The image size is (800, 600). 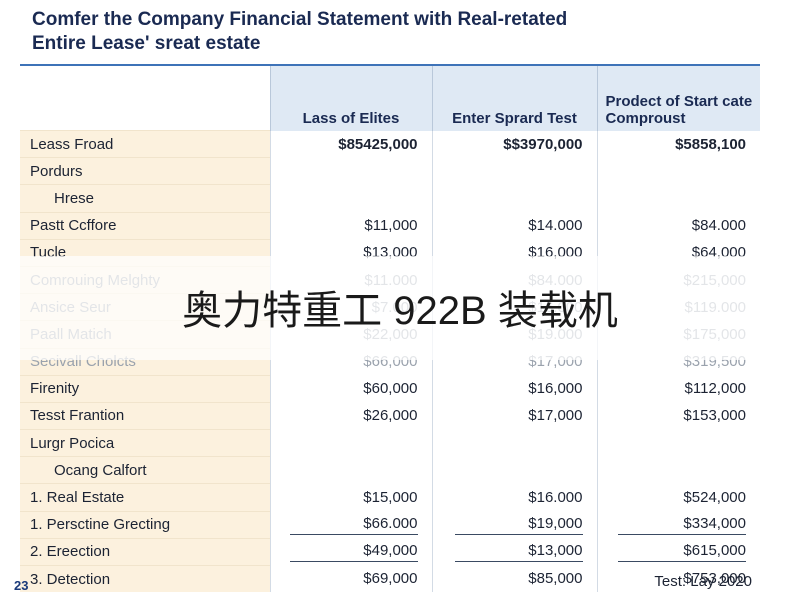 What do you see at coordinates (555, 389) in the screenshot?
I see `cell-value: $16,000` at bounding box center [555, 389].